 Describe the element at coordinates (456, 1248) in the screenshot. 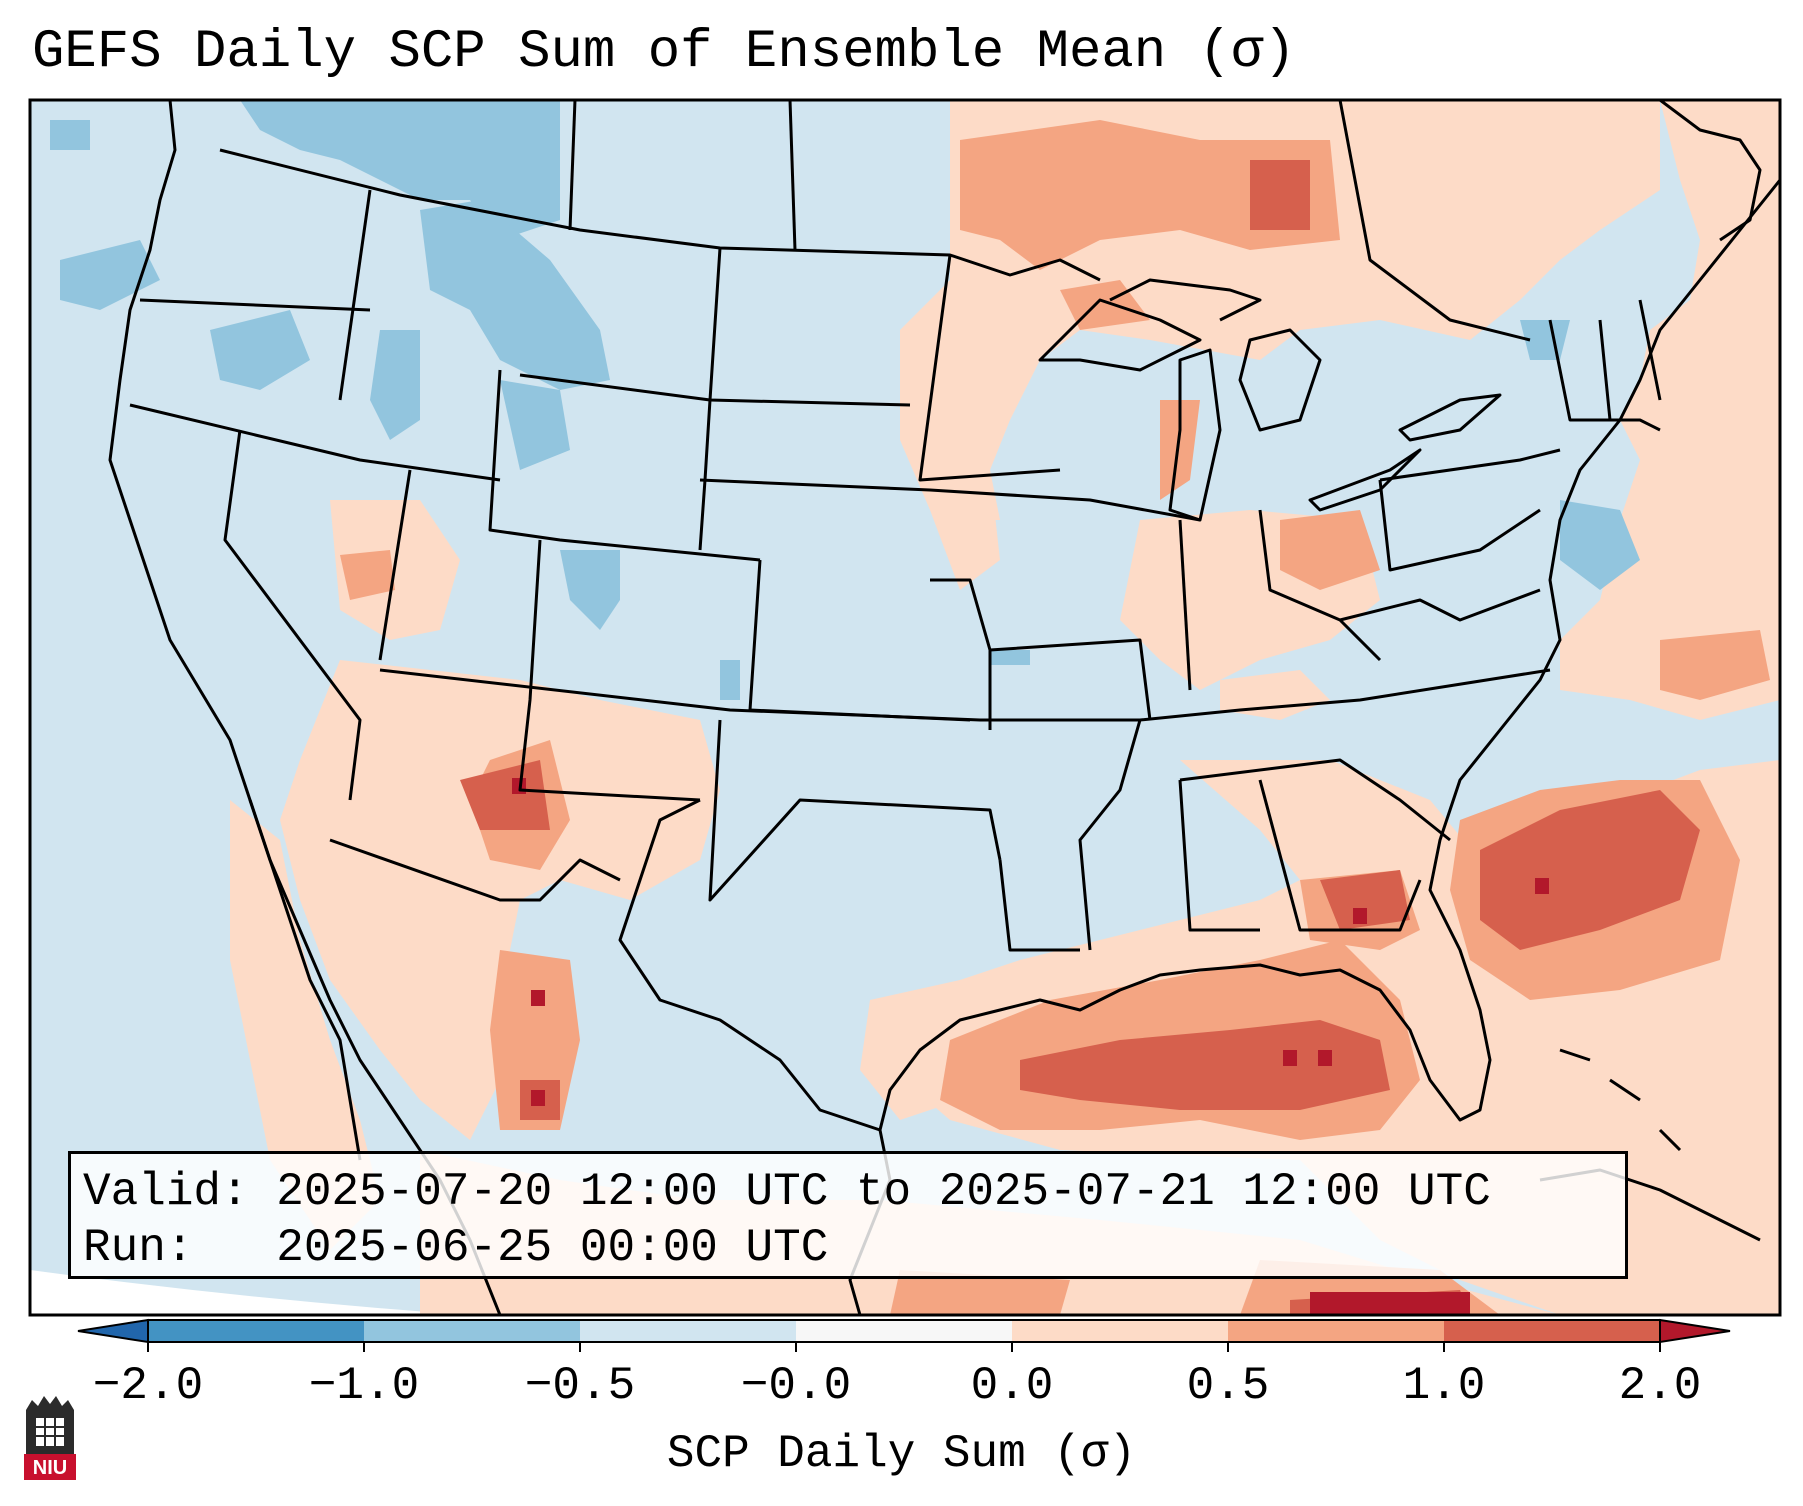

I see `run-time-text: Run: 2025-06-25 00:00 UTC` at that location.